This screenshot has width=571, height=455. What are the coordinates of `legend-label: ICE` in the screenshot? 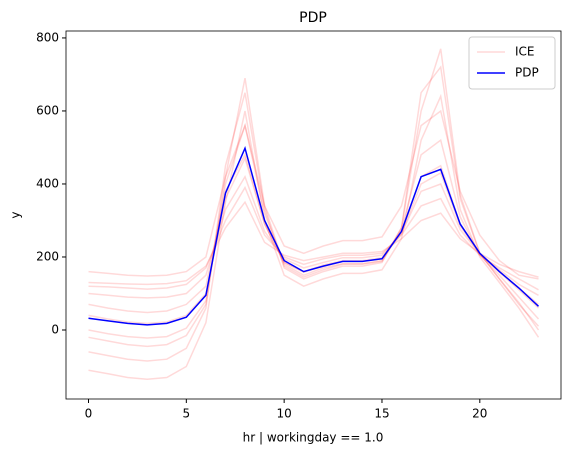 It's located at (525, 52).